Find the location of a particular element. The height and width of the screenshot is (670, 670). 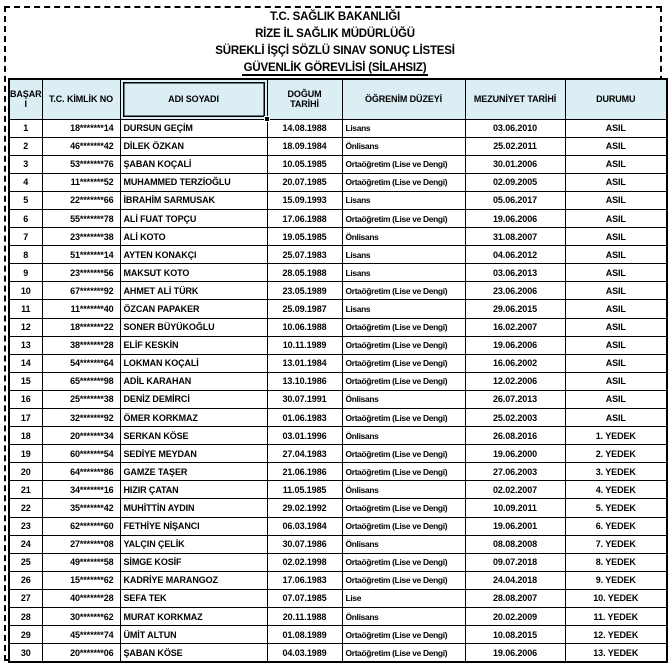

cell-mezuniyet-tarihi: 25.02.2003 is located at coordinates (515, 417).